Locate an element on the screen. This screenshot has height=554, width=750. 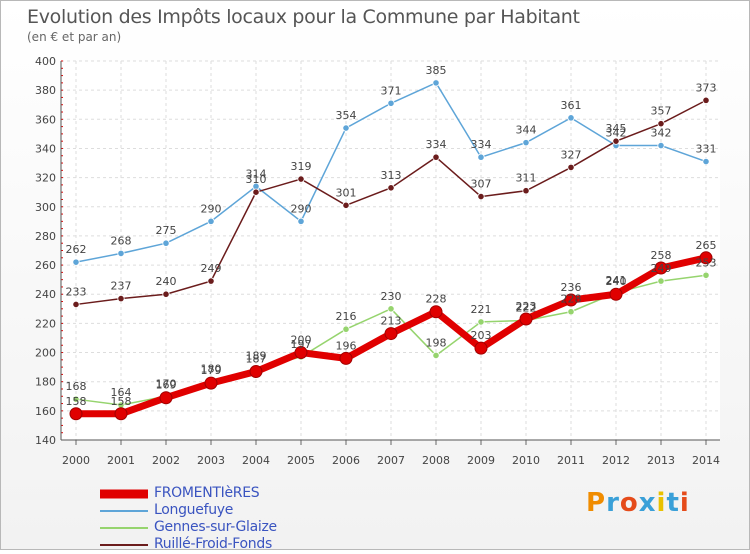
legend-label: Longuefuye is located at coordinates (194, 510).